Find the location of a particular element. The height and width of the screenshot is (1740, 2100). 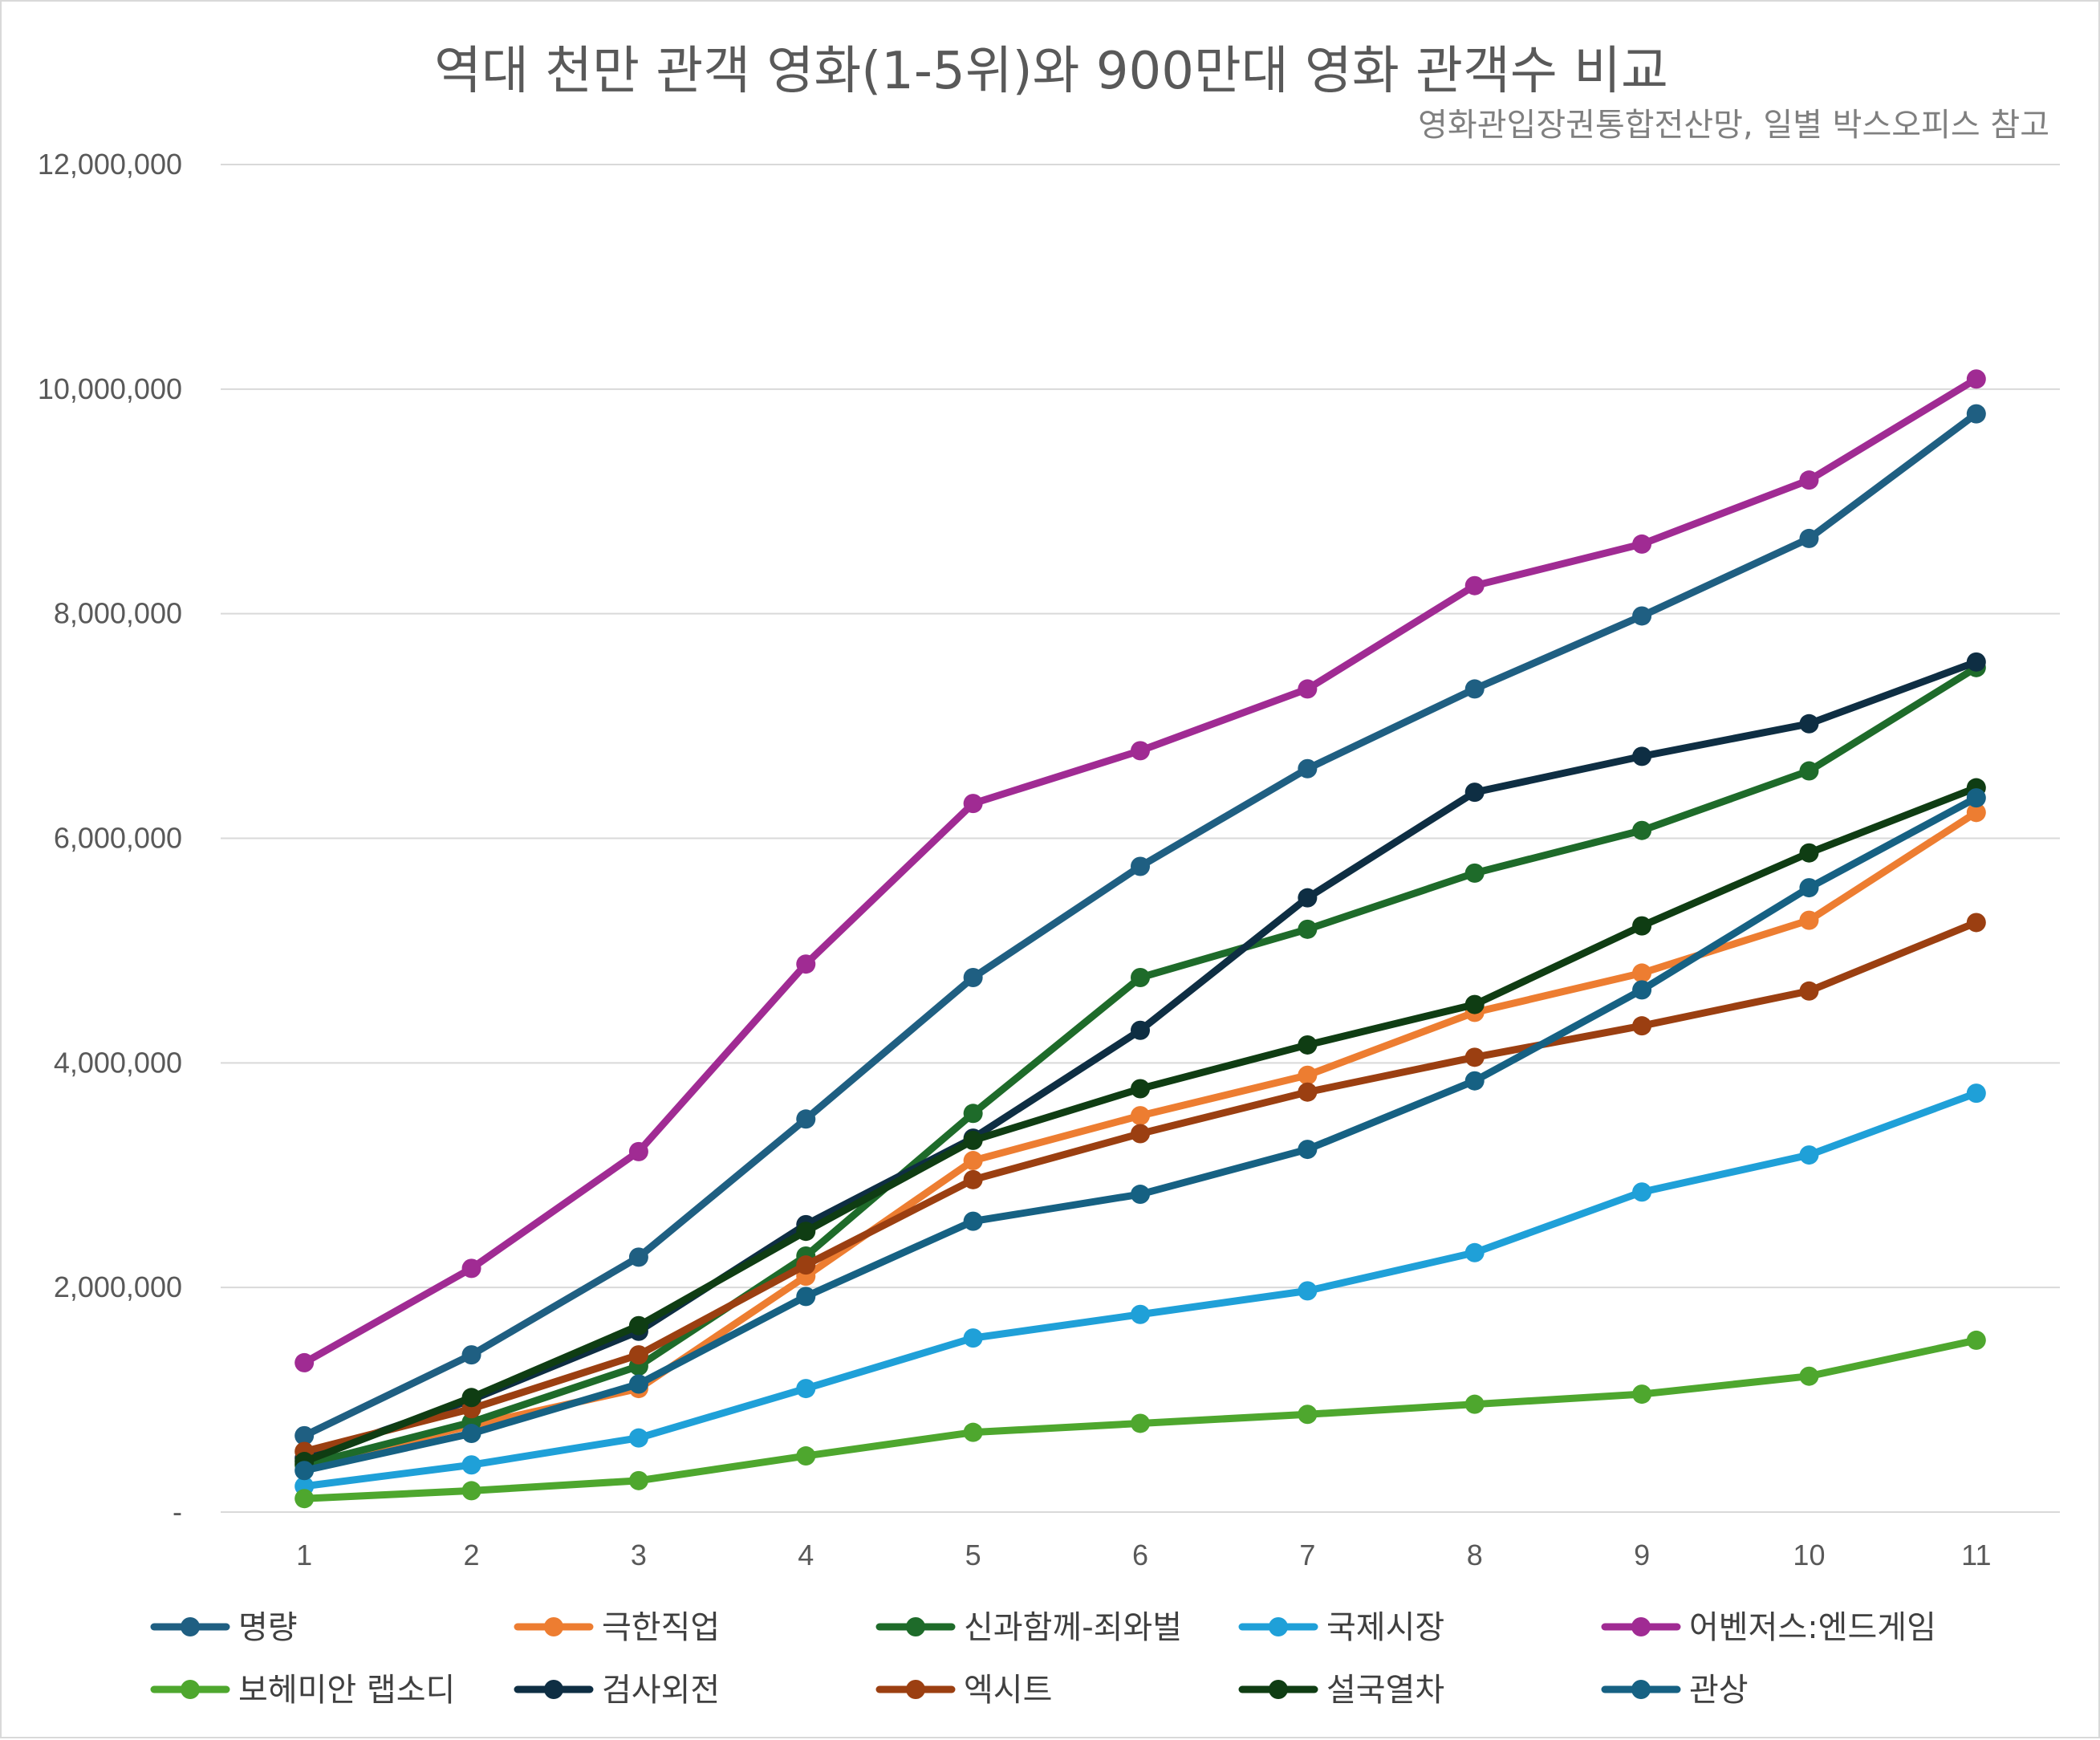

legend-item: 신과함께-죄와벌 is located at coordinates (1029, 1627).